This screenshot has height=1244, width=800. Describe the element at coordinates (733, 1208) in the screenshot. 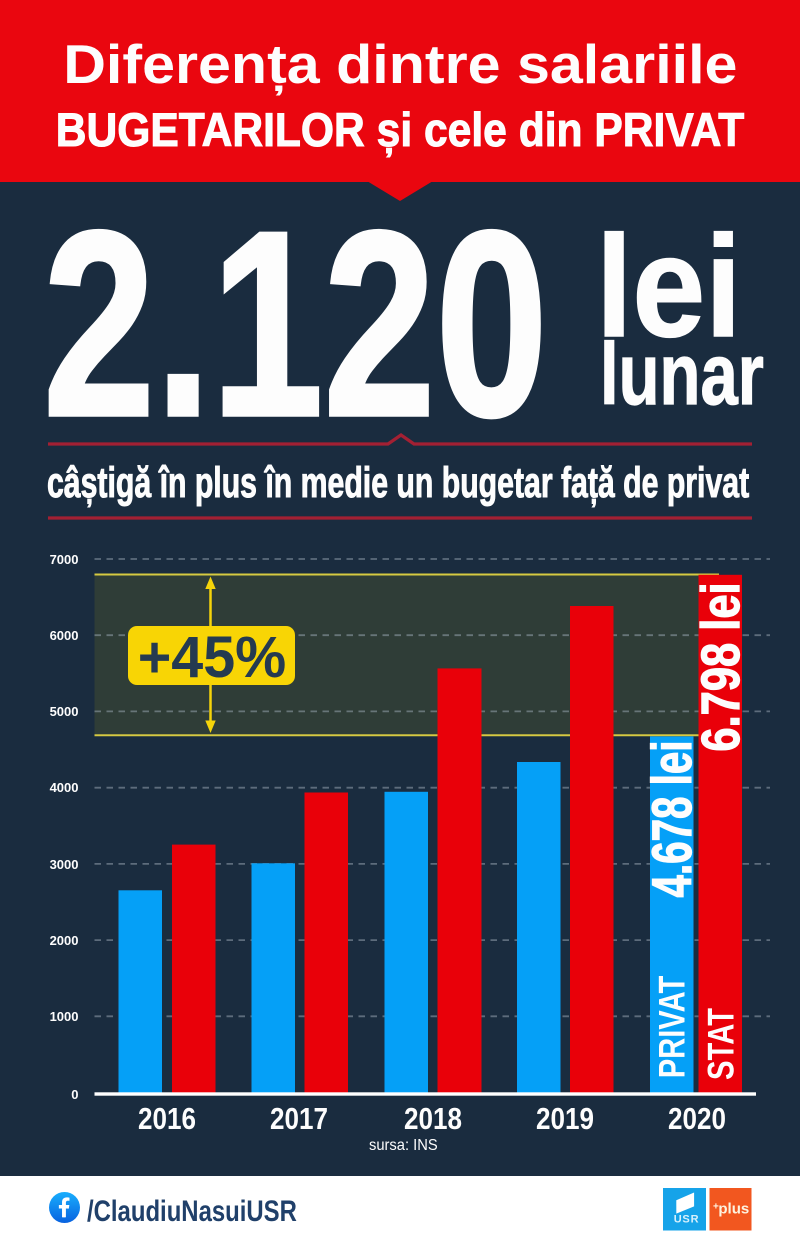

I see `svg-text: plus` at that location.